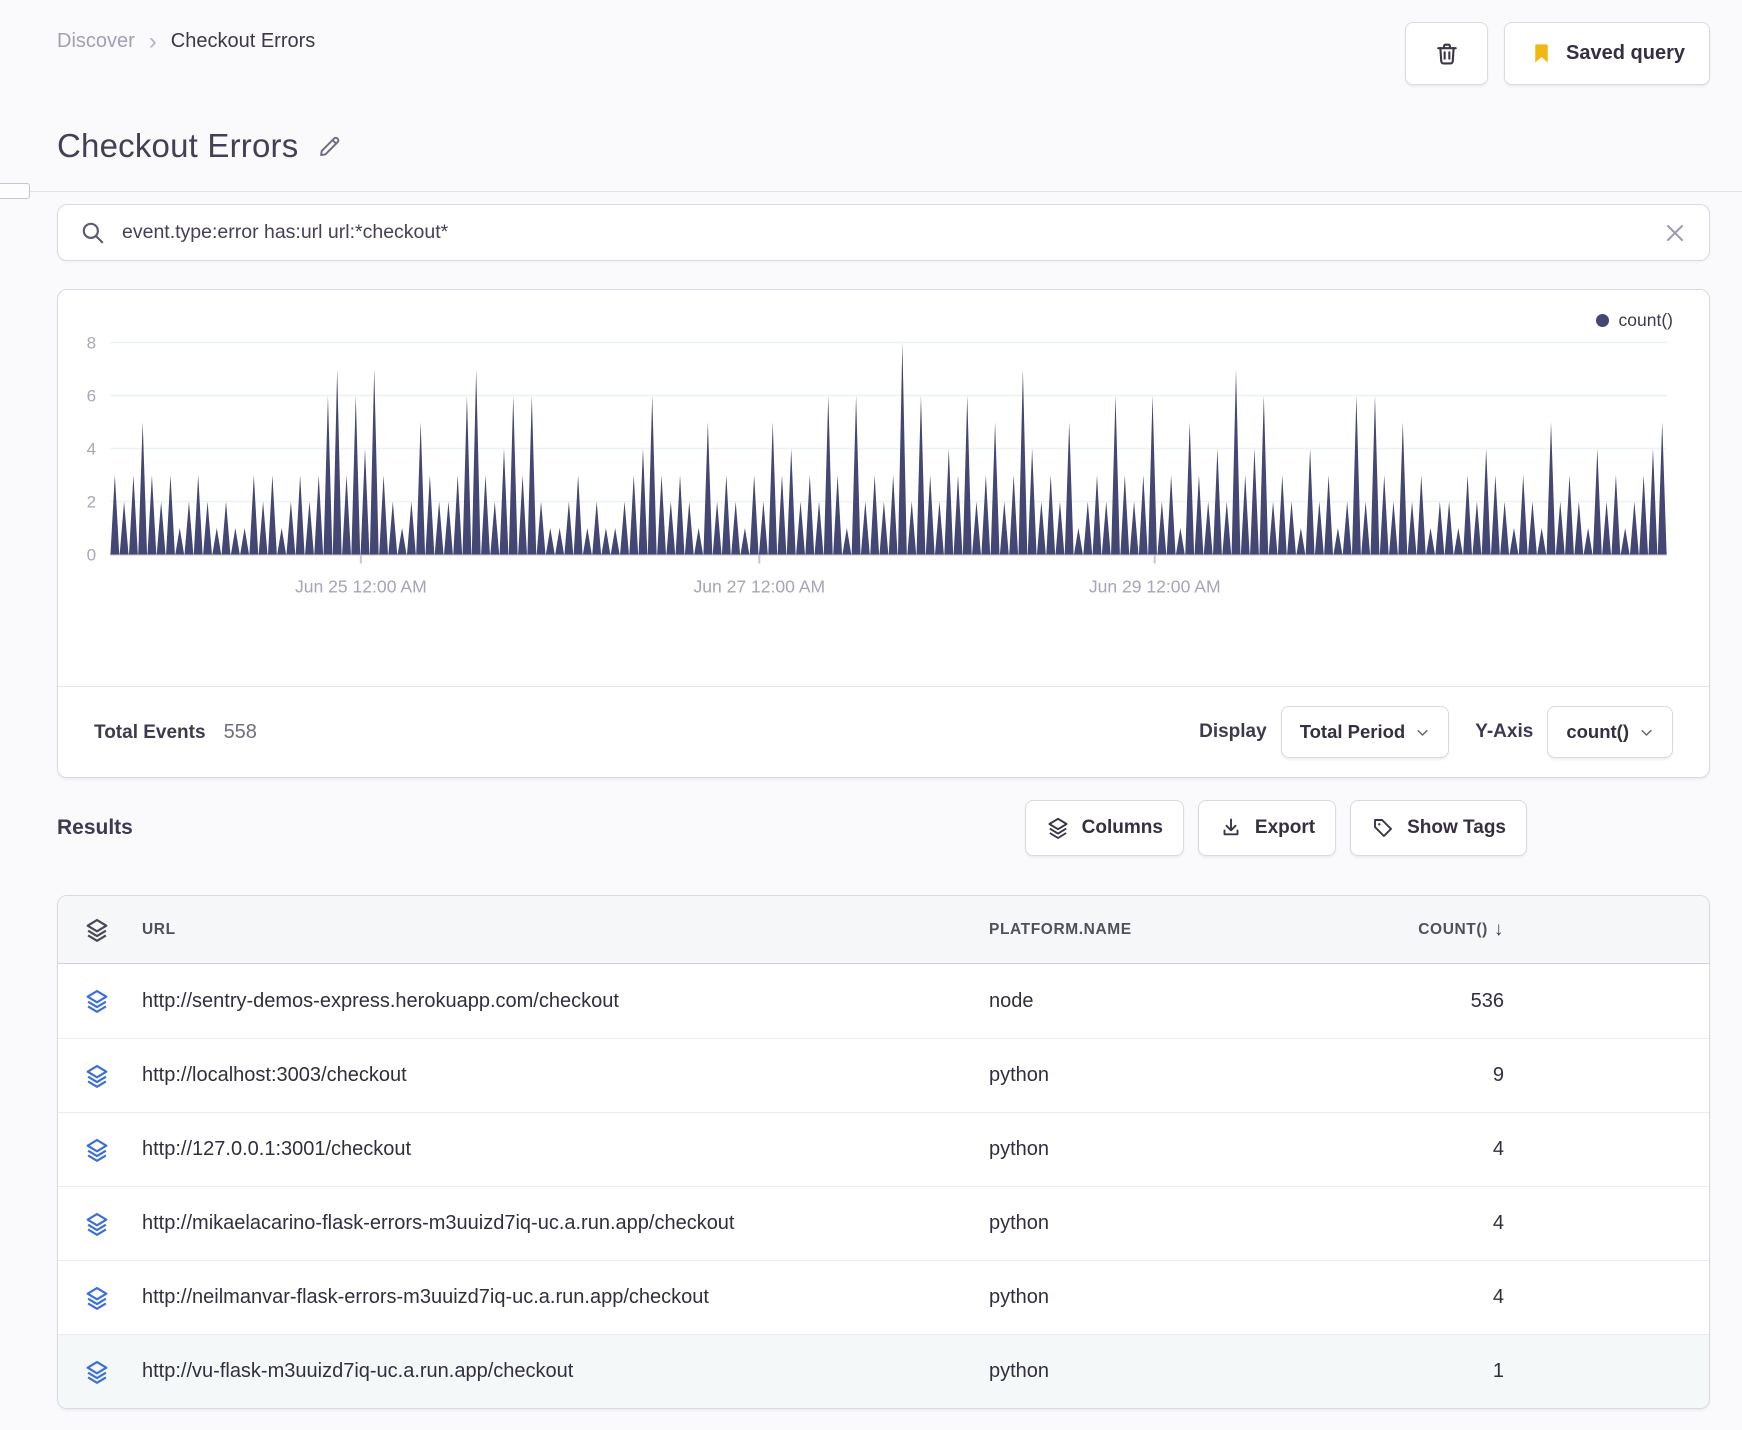  Describe the element at coordinates (1011, 1000) in the screenshot. I see `platform-cell: node` at that location.